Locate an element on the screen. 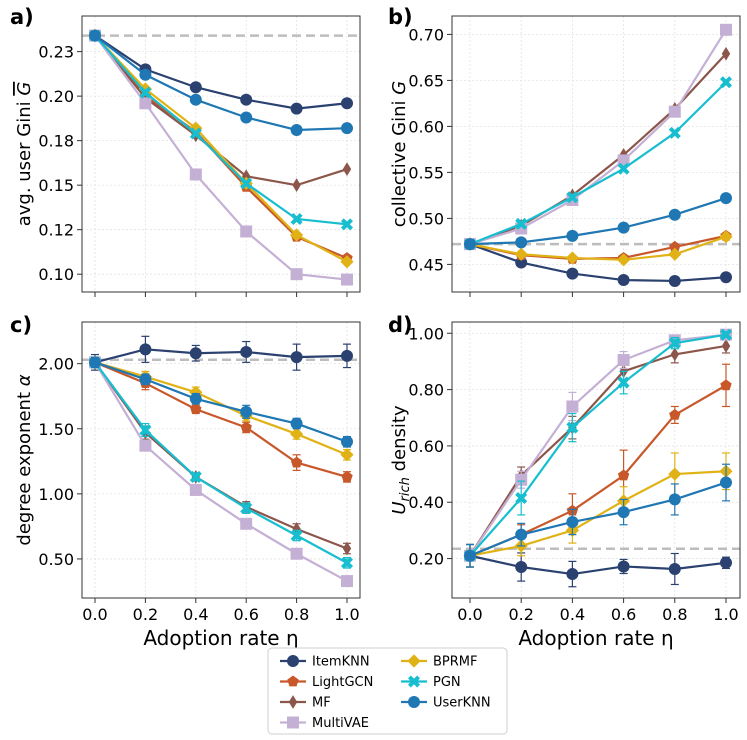 This screenshot has width=747, height=740. panel-c-line-lightgcn is located at coordinates (221, 419).